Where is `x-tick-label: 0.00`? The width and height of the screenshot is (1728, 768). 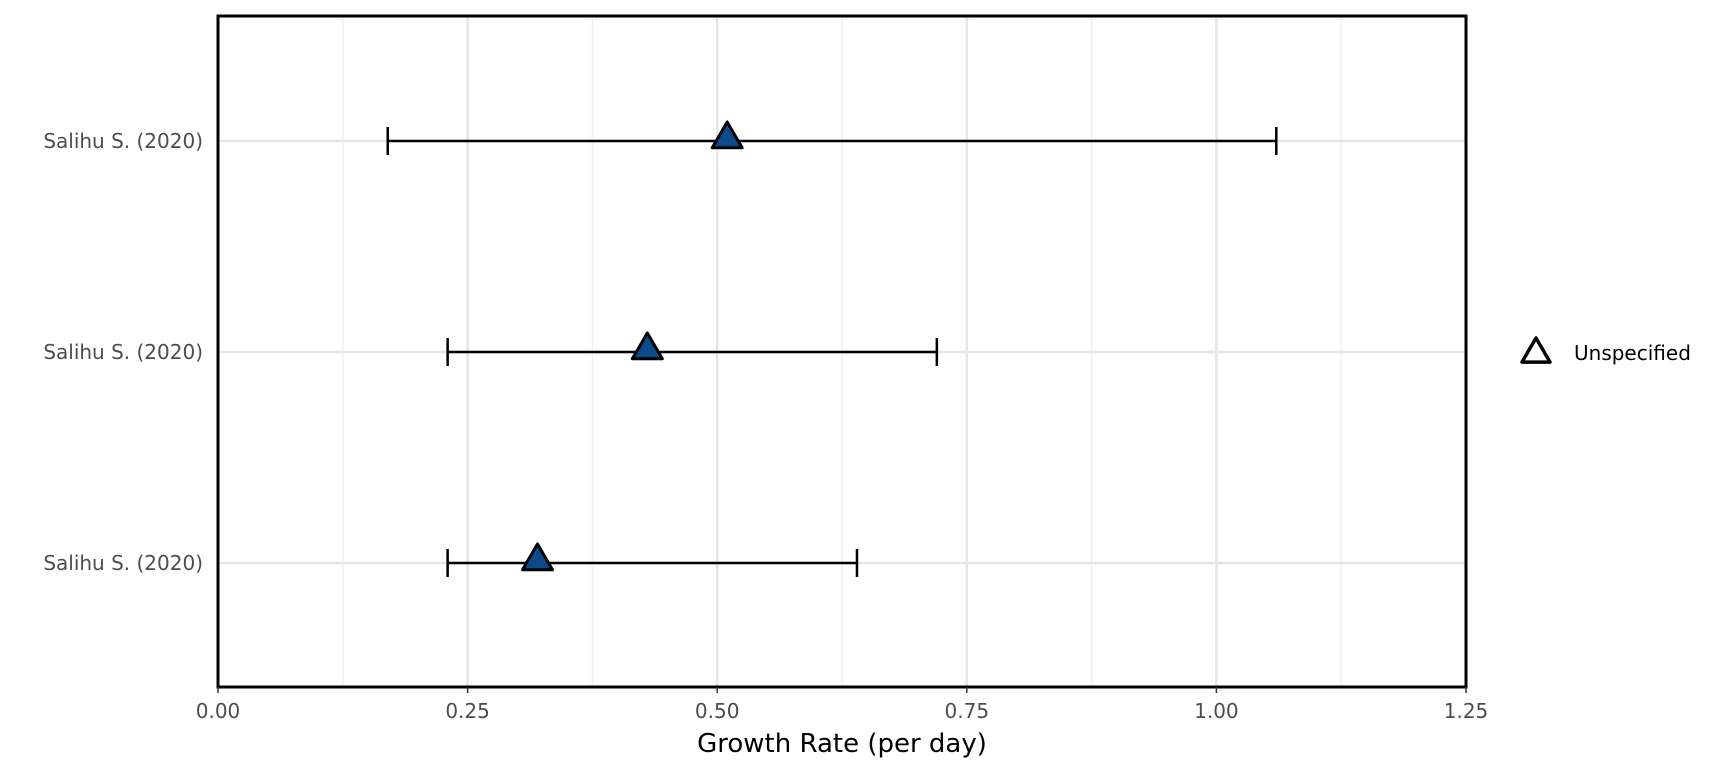
x-tick-label: 0.00 is located at coordinates (218, 711).